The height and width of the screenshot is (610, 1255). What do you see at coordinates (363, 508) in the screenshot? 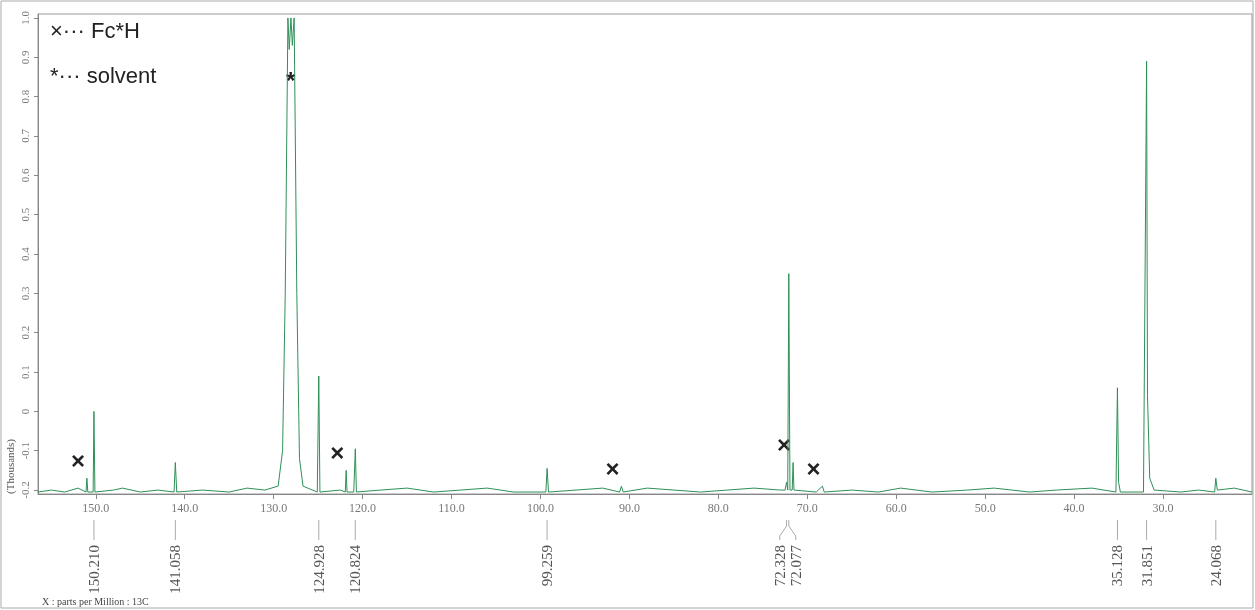
I see `x-tick-label: 120.0` at bounding box center [363, 508].